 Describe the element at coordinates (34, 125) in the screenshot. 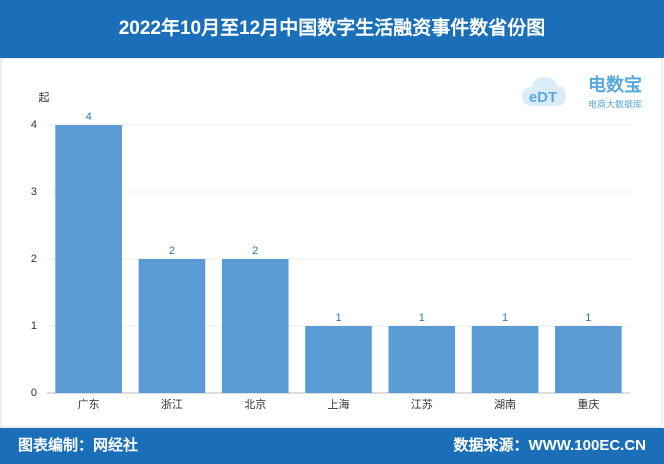

I see `y-tick-label: 4` at that location.